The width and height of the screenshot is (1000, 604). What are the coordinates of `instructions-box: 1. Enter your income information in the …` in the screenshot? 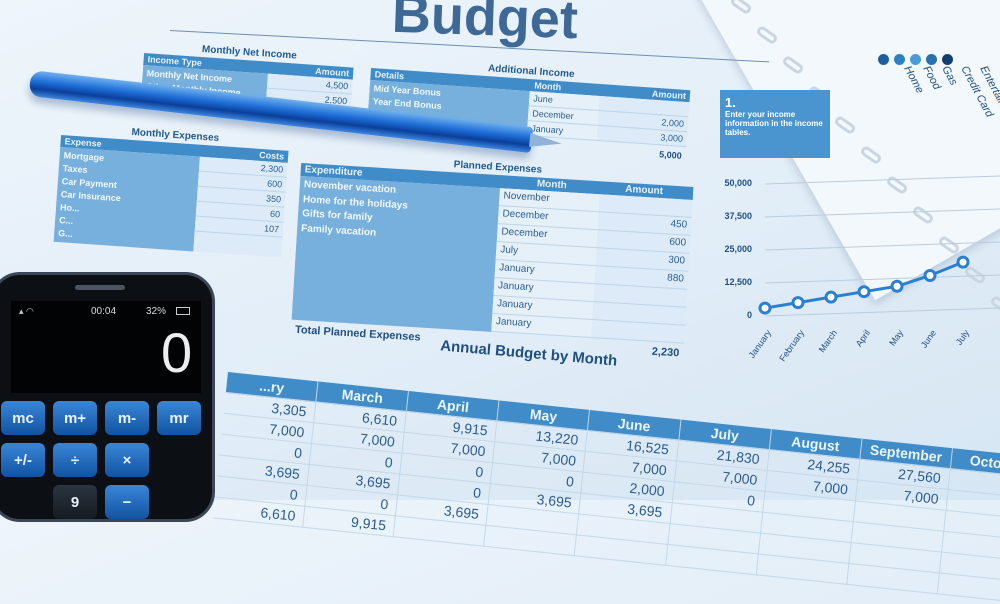 It's located at (775, 124).